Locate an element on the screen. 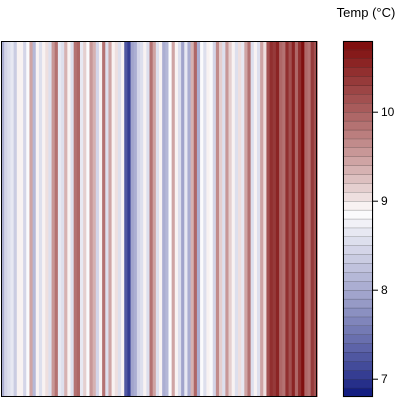 The image size is (400, 400). colorbar-ticks: 7 8 9 10 is located at coordinates (384, 245).